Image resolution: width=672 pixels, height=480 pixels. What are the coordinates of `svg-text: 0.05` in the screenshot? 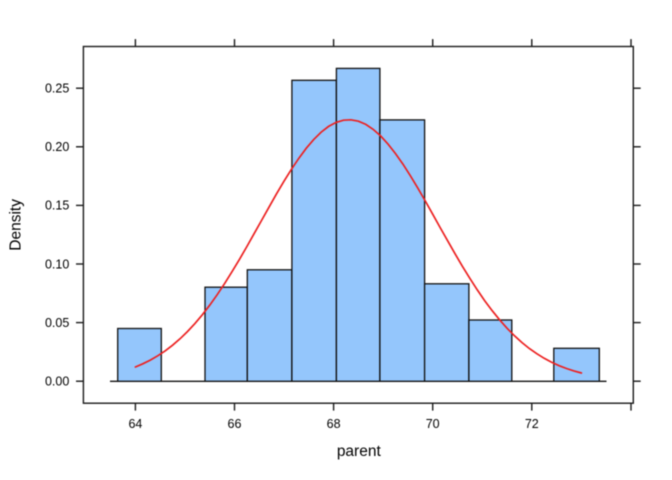 It's located at (57, 323).